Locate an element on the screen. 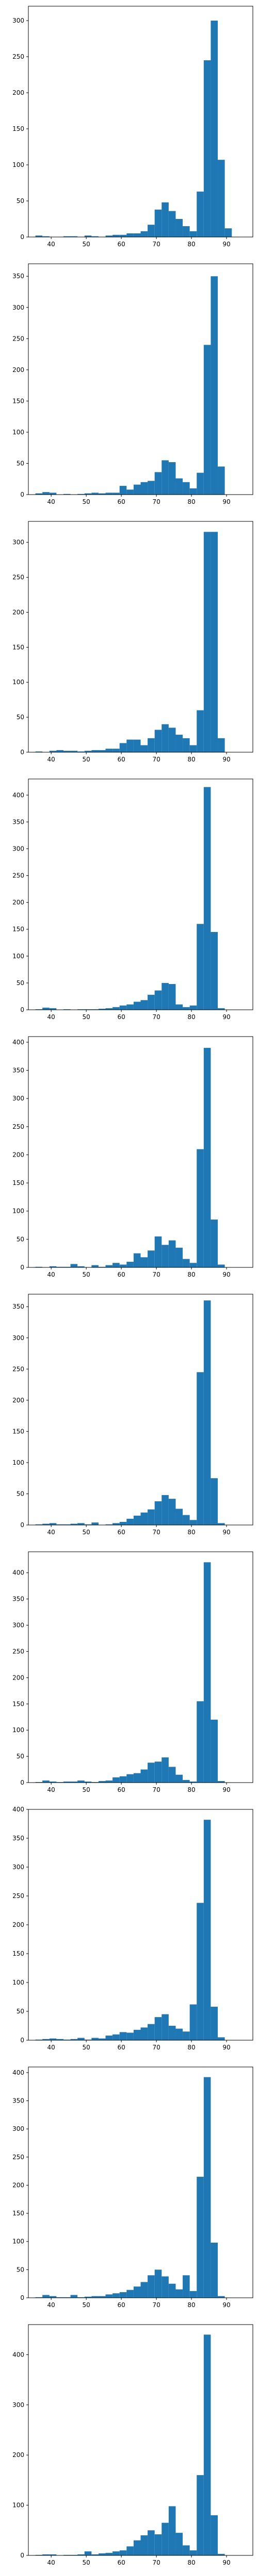  x-tick-label: 70 is located at coordinates (156, 1532).